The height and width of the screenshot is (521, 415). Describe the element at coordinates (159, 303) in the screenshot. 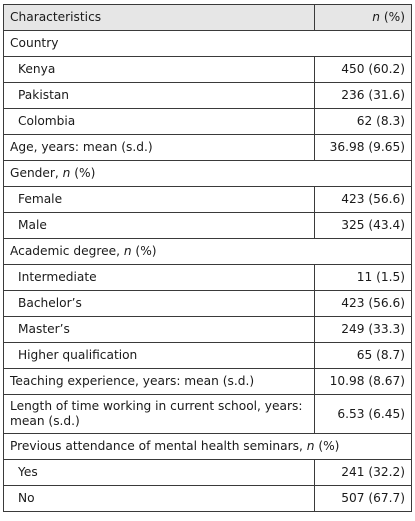

I see `row-label: Bachelor’s` at that location.